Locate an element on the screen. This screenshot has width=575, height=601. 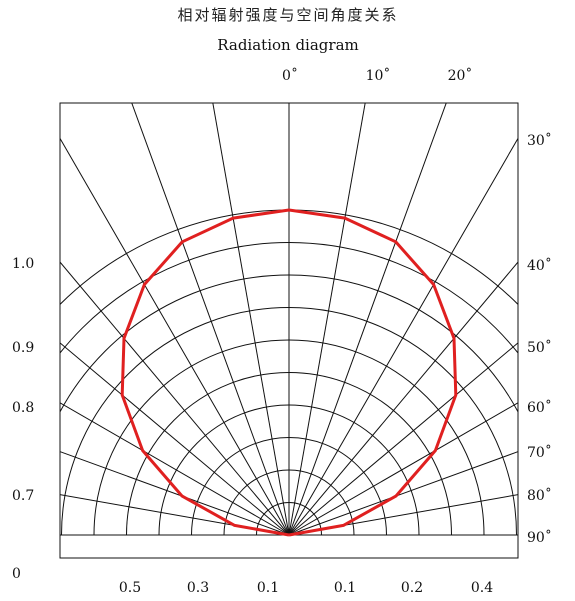
top-angle-labels: 0˚ 10˚ 20˚ is located at coordinates (377, 75).